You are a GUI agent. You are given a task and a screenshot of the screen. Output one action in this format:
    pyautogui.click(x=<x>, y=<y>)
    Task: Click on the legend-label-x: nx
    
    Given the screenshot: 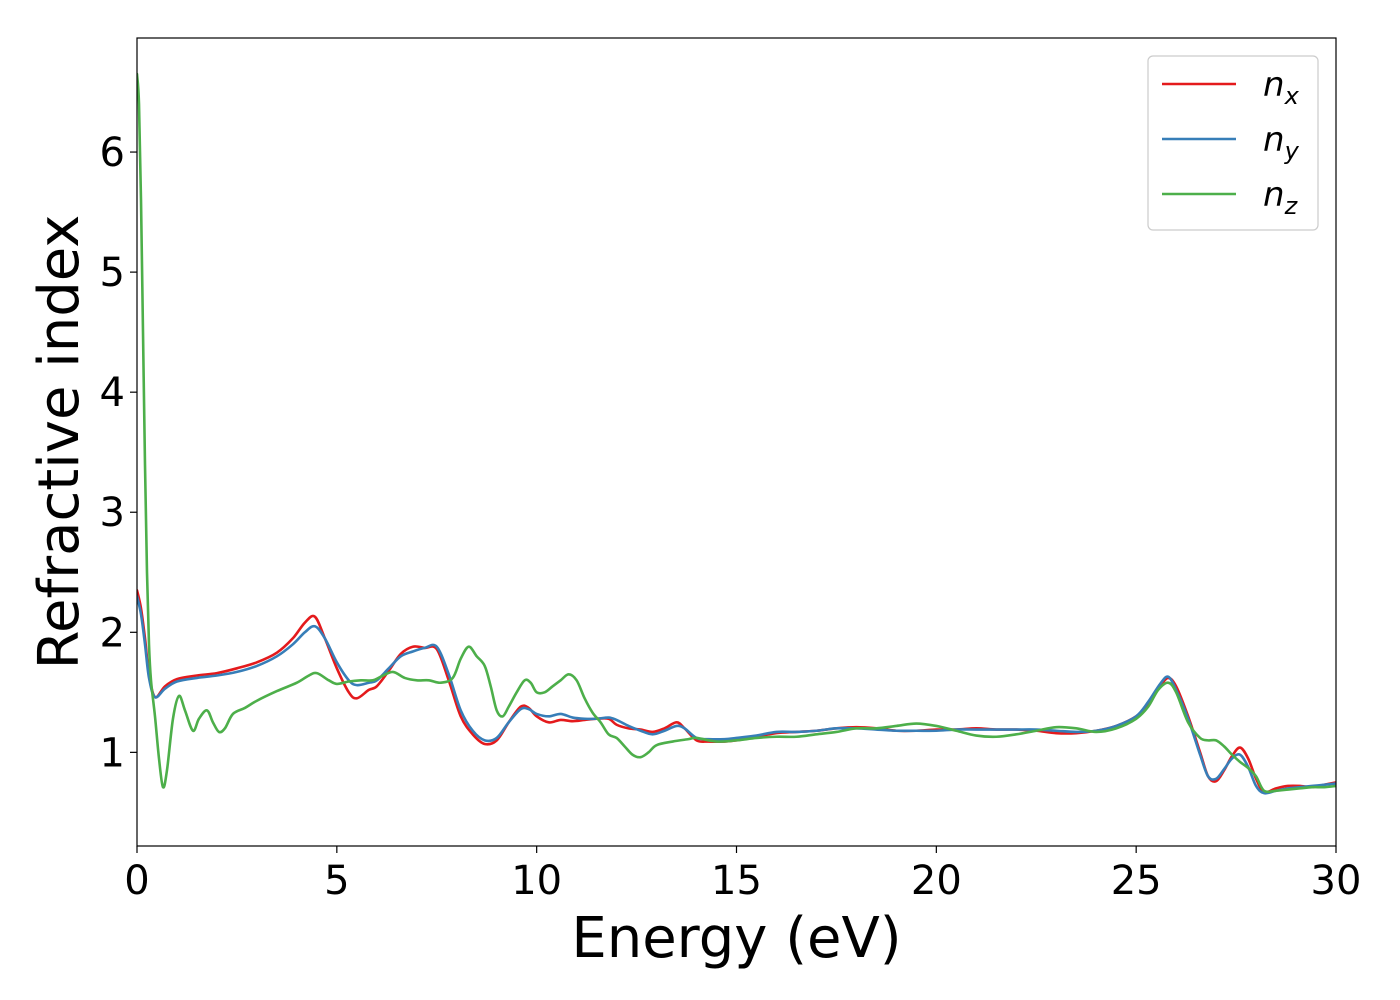 What is the action you would take?
    pyautogui.click(x=1281, y=87)
    